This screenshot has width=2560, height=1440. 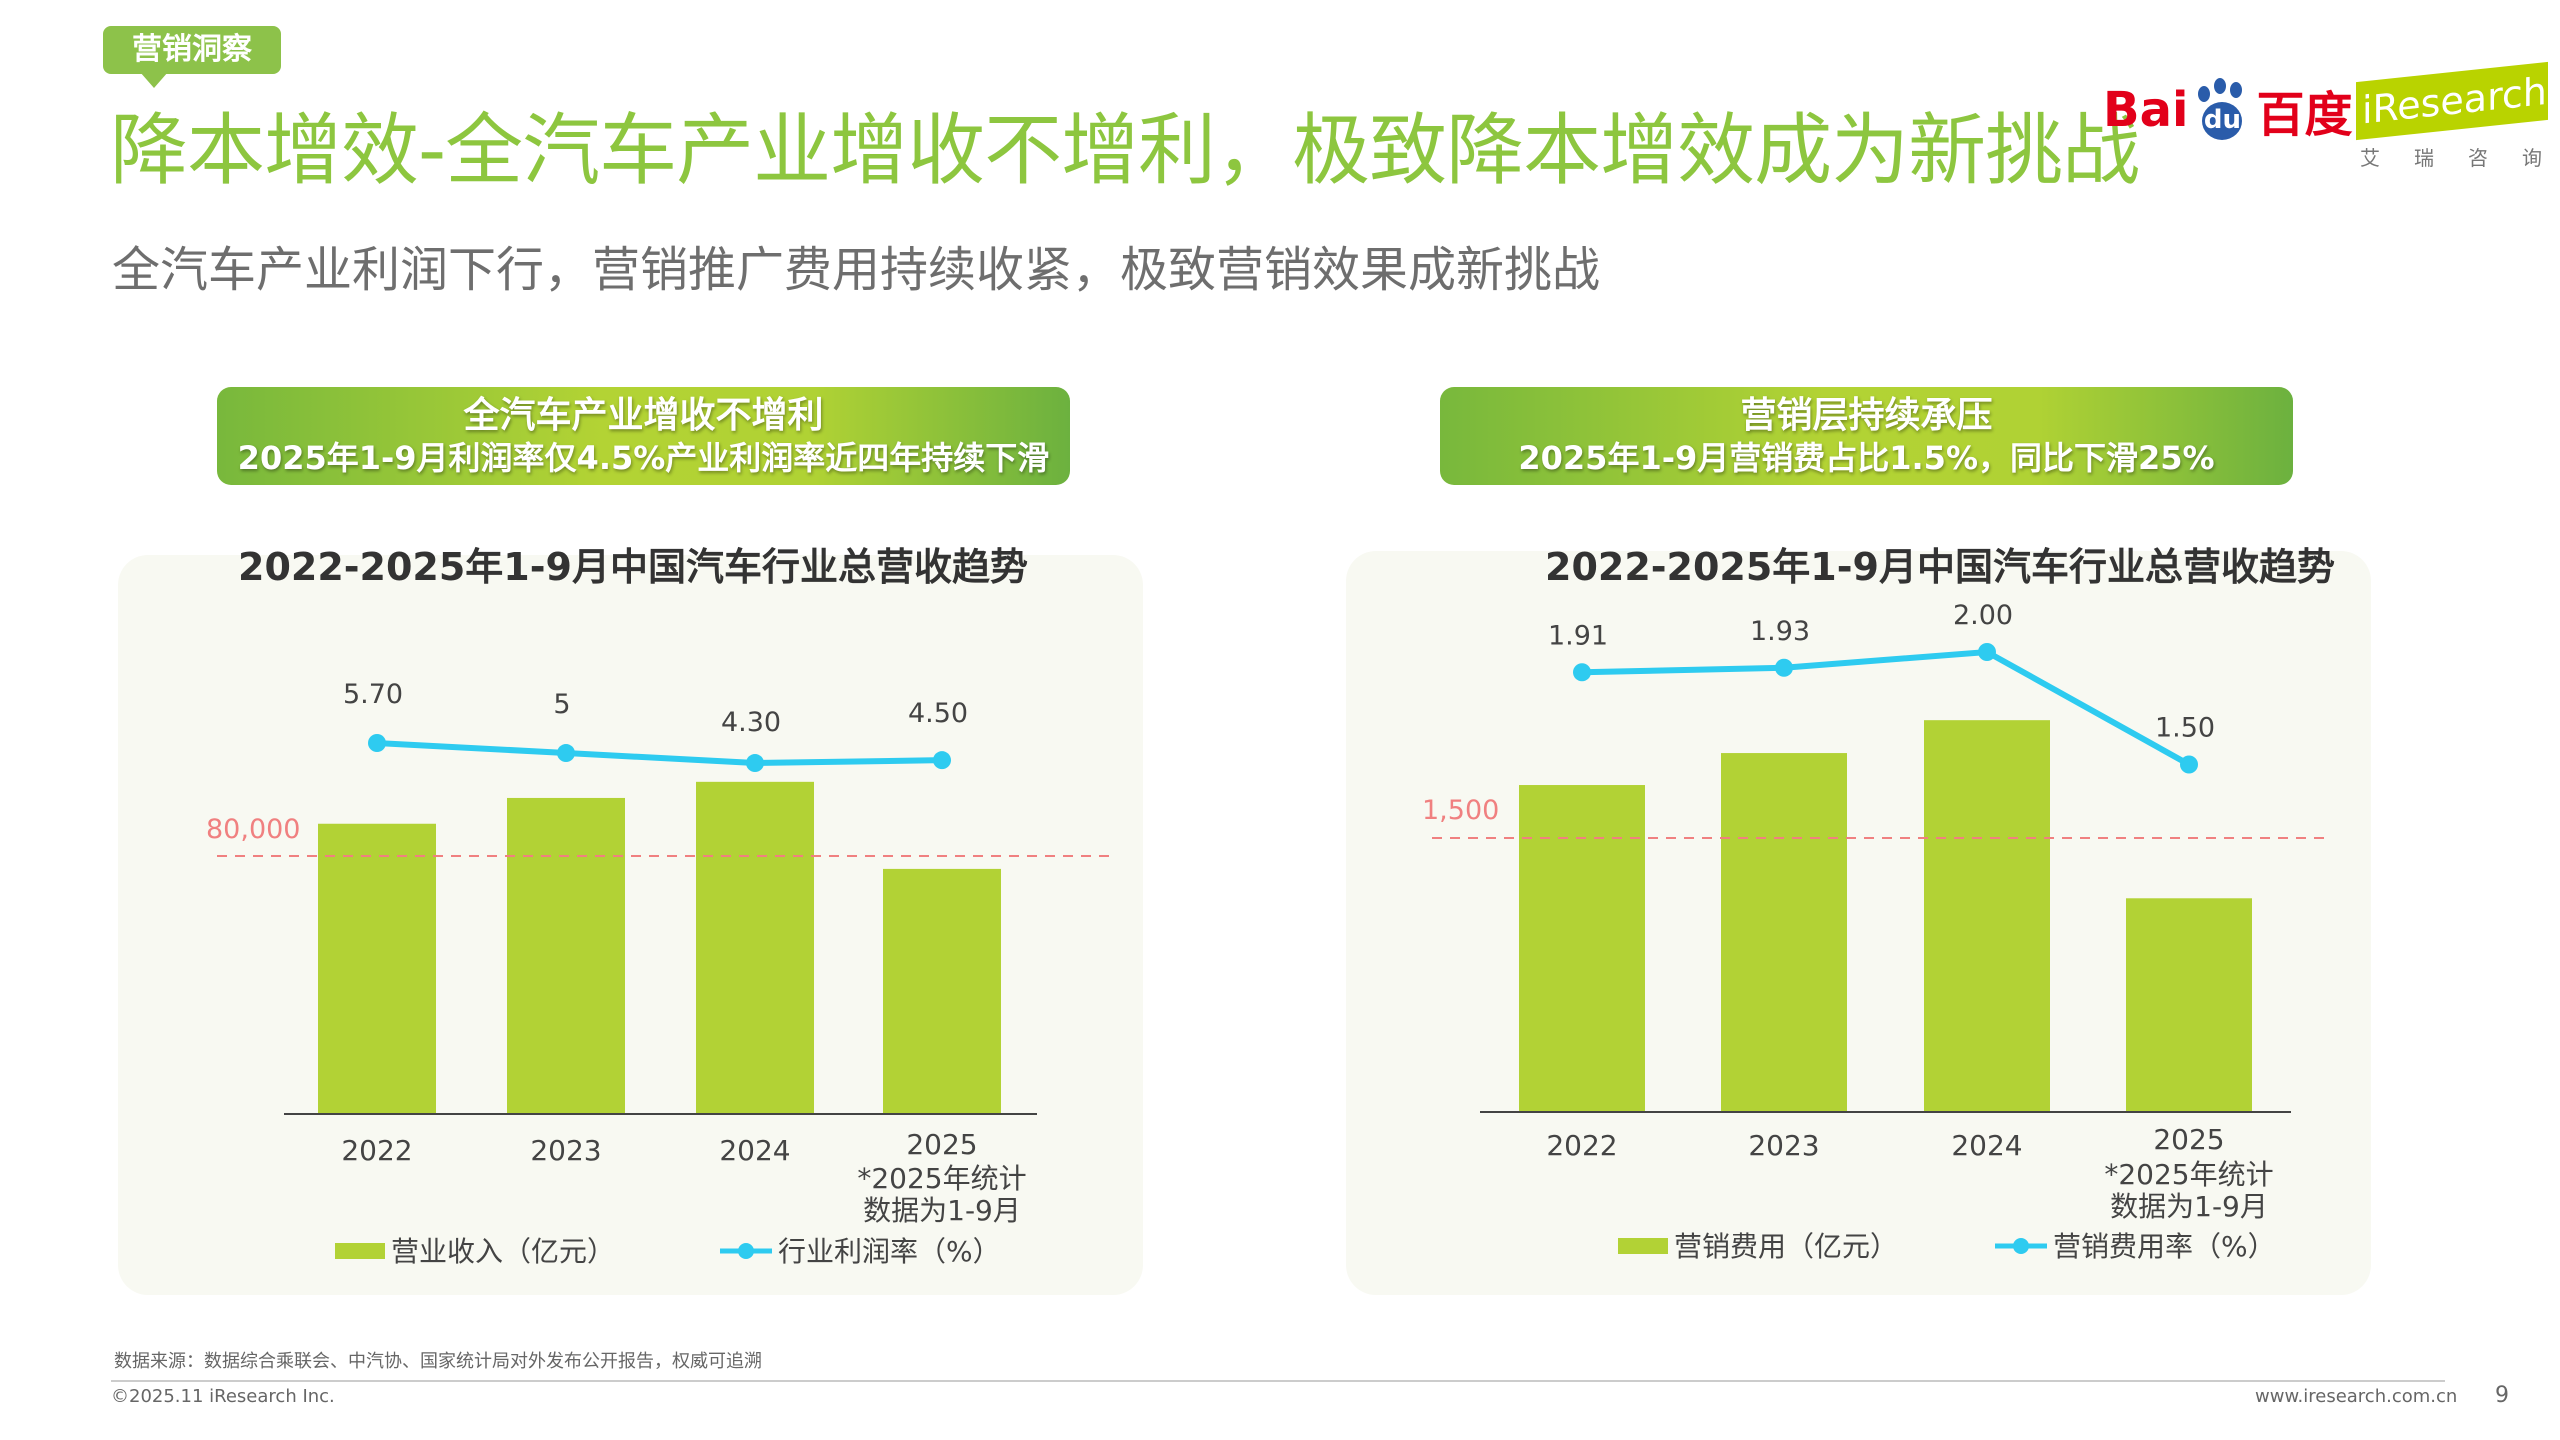 I want to click on iresearch-logo-cn: 艾瑞咨询, so click(x=2460, y=158).